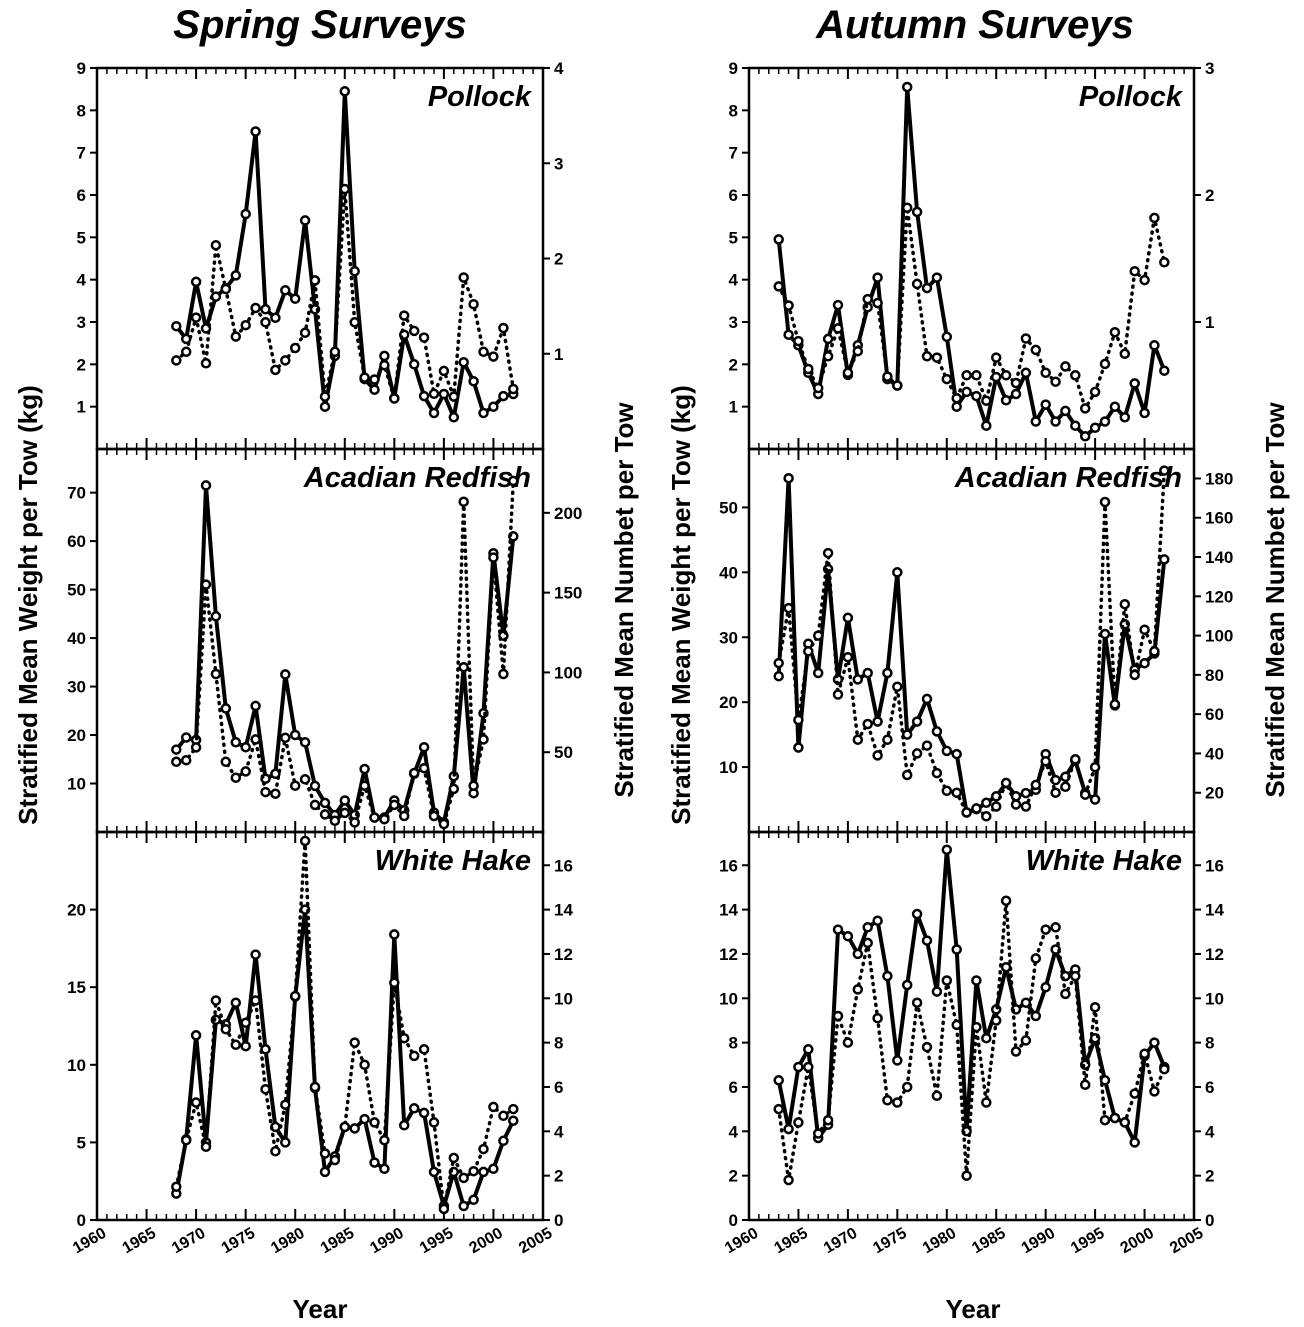  I want to click on autumn-acadian-redfish-panel-name: Acadian Redfish, so click(1068, 478).